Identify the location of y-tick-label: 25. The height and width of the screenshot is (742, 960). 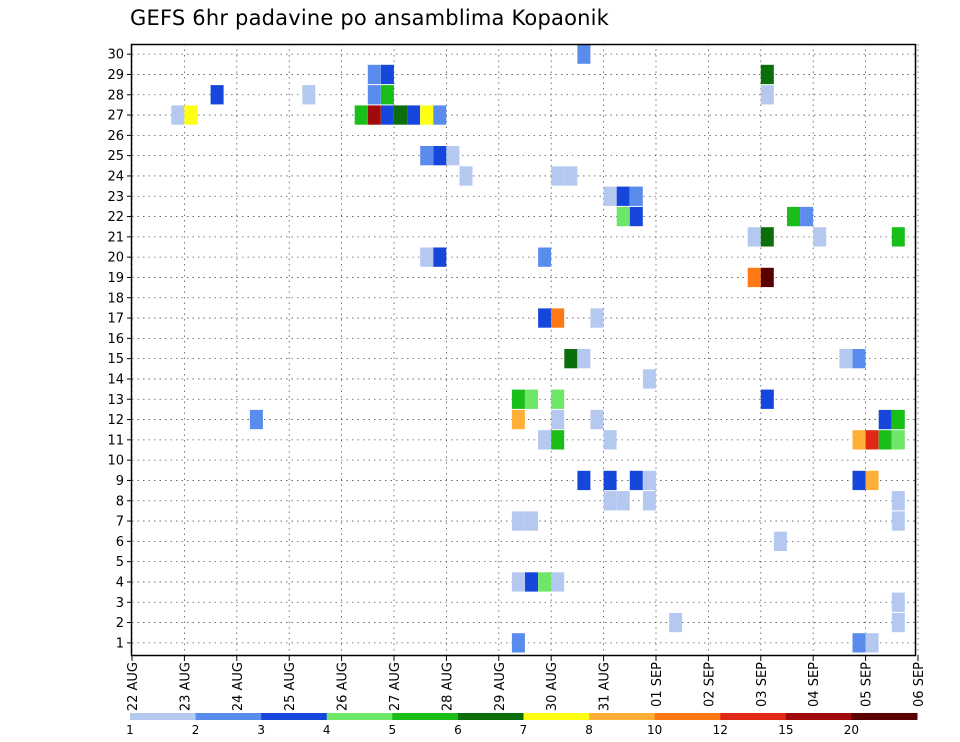
(115, 156).